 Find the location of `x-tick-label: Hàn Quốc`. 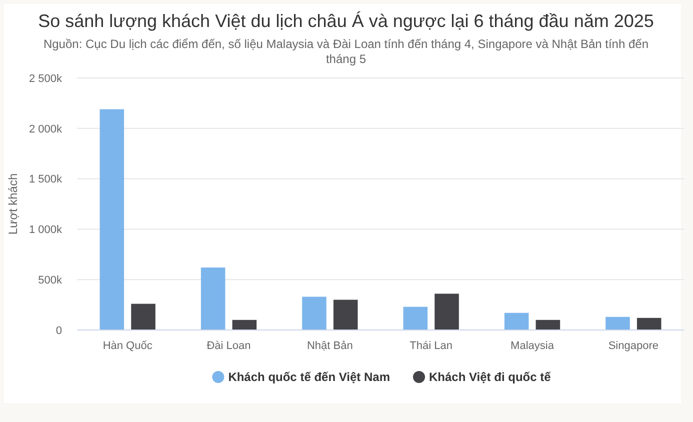

x-tick-label: Hàn Quốc is located at coordinates (127, 346).